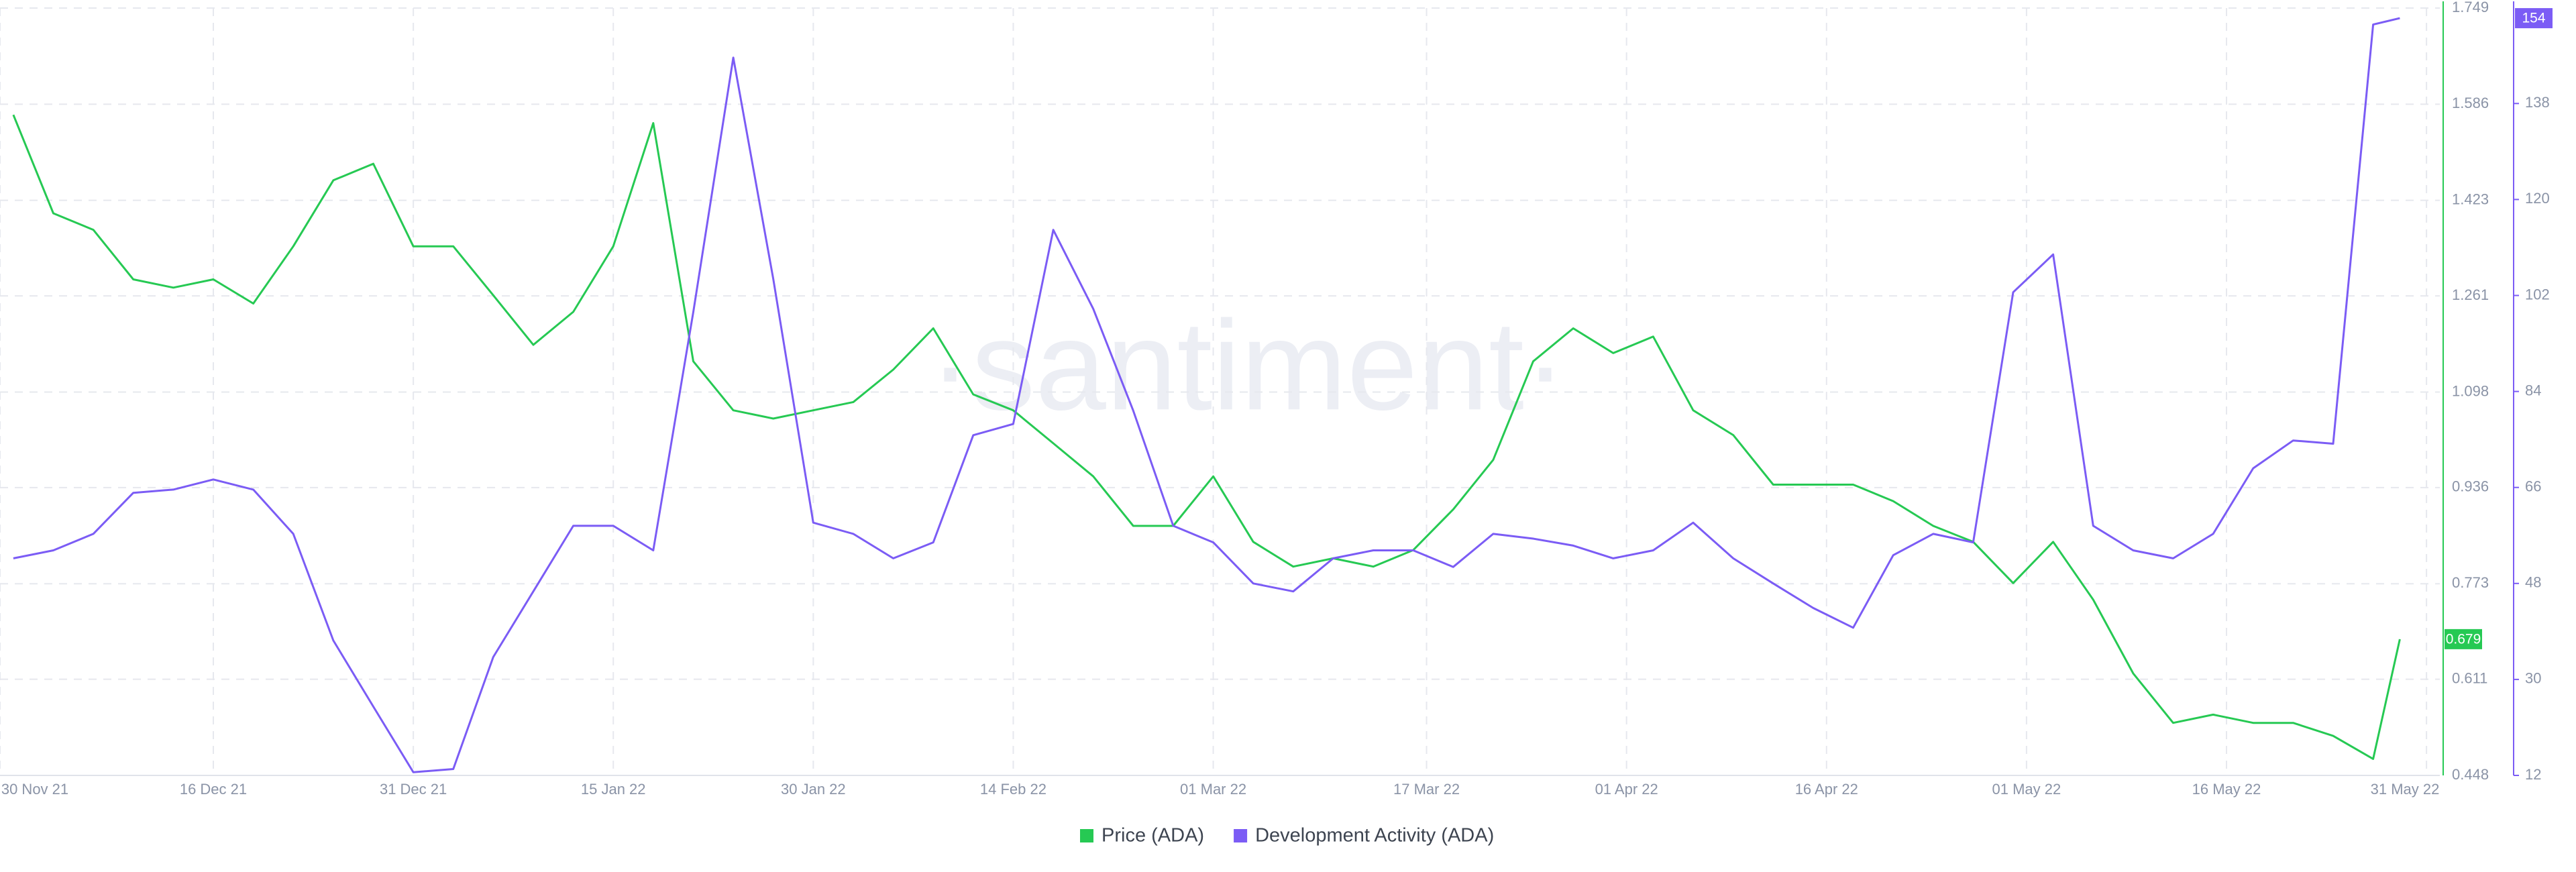  I want to click on y-tick-label: 1.586, so click(2470, 103).